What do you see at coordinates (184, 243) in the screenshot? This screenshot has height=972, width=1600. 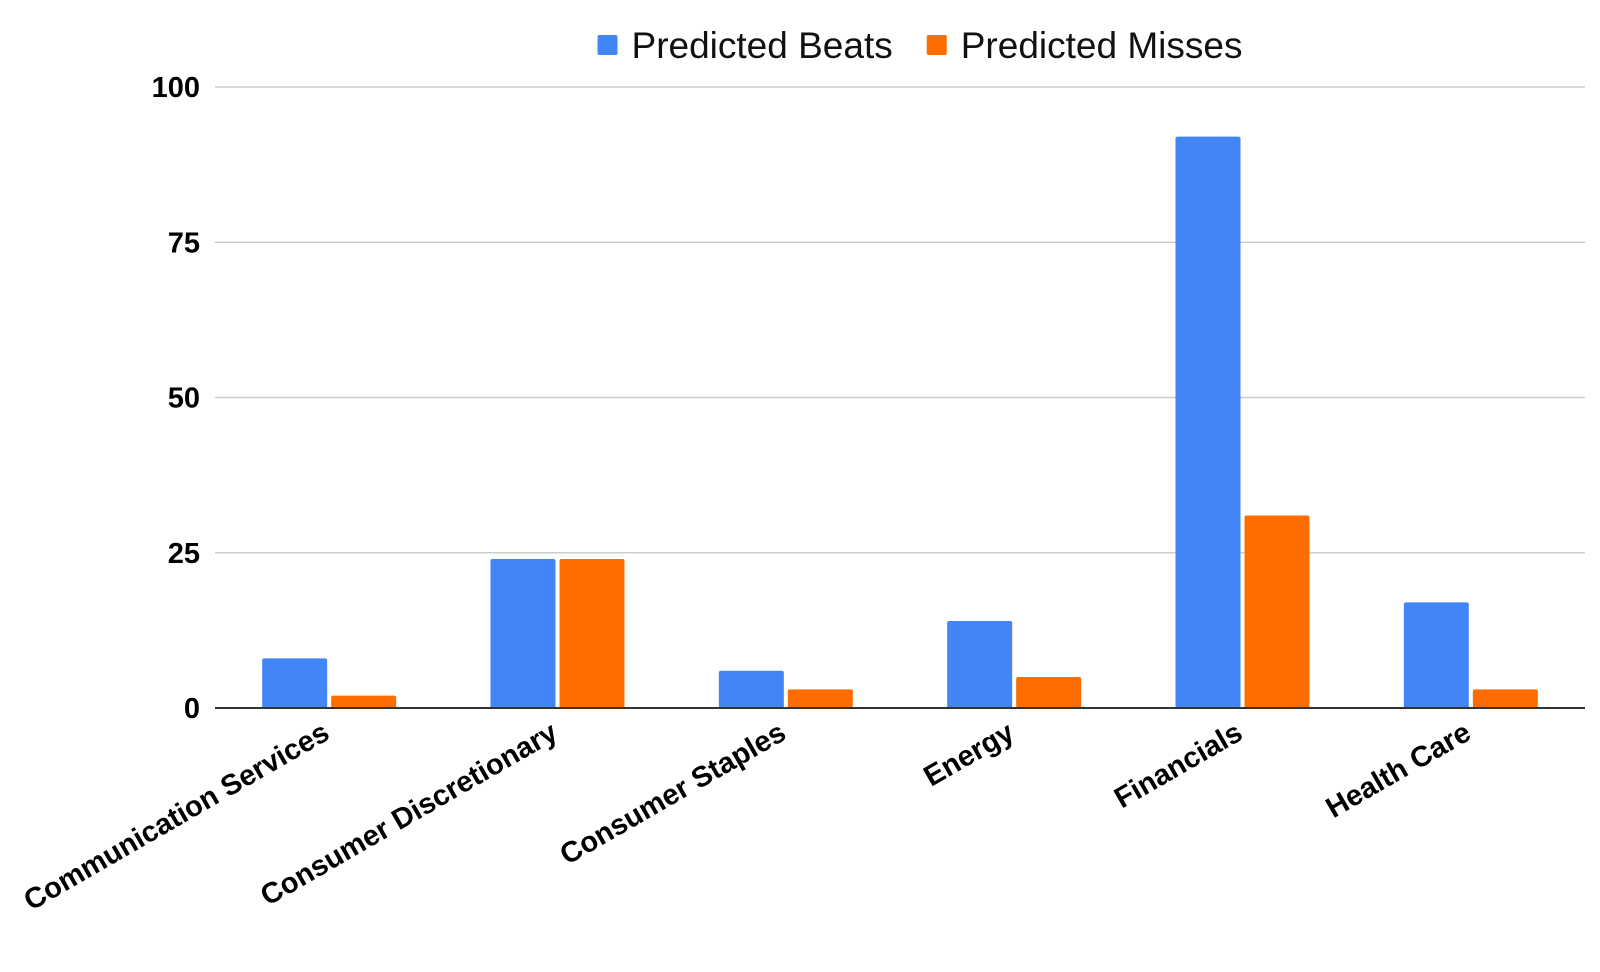 I see `y-tick-label-75: 75` at bounding box center [184, 243].